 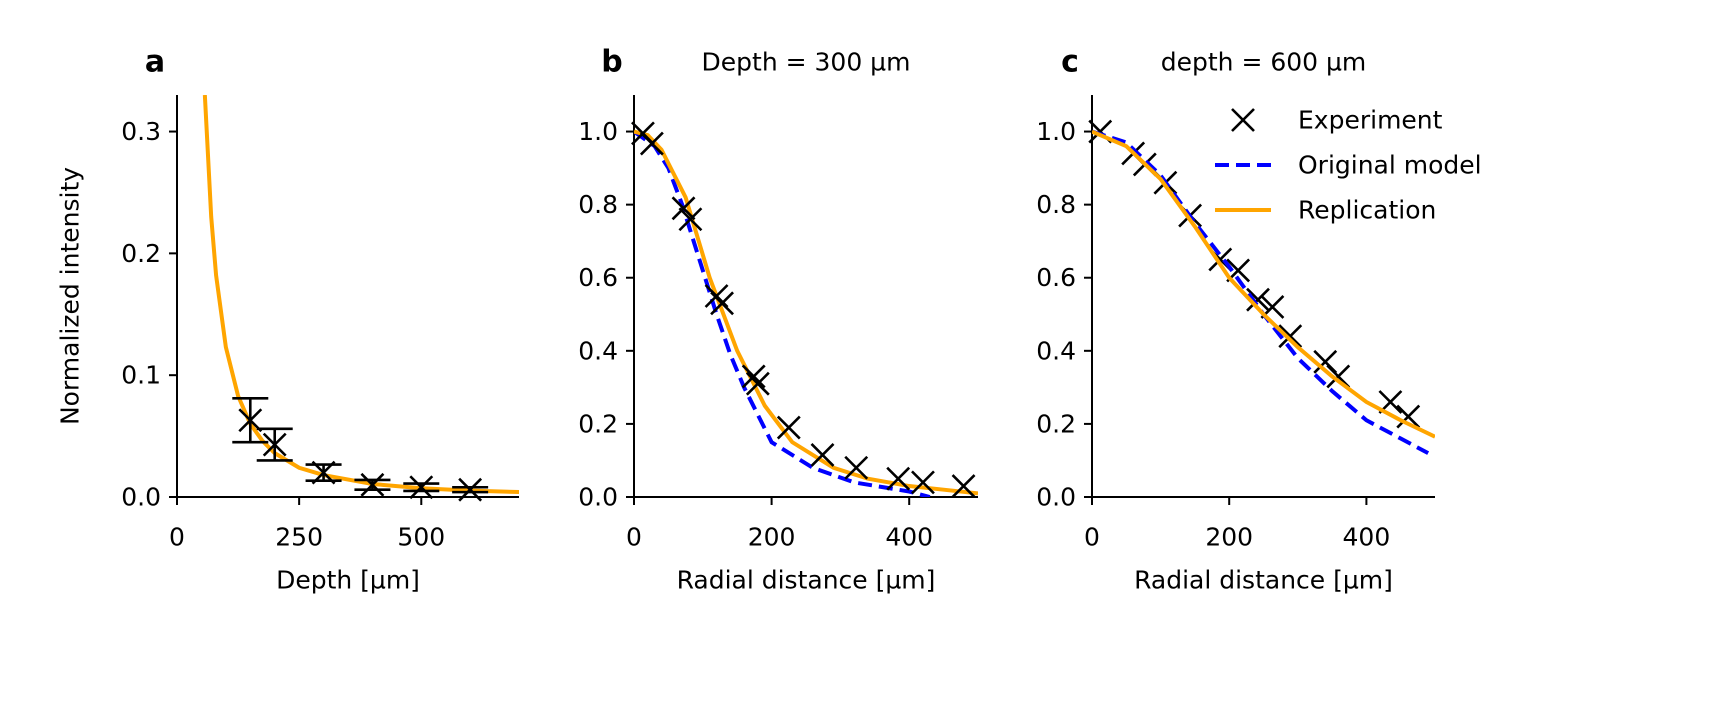 I want to click on panel-title: Depth = 300 µm, so click(x=806, y=62).